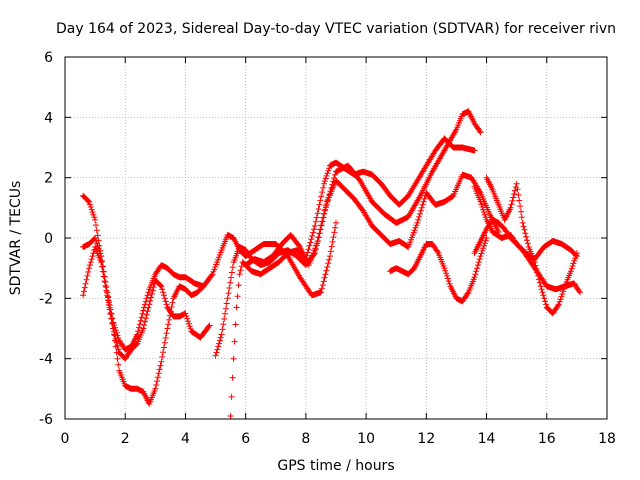 Image resolution: width=640 pixels, height=480 pixels. I want to click on y-tick-label: -4, so click(46, 360).